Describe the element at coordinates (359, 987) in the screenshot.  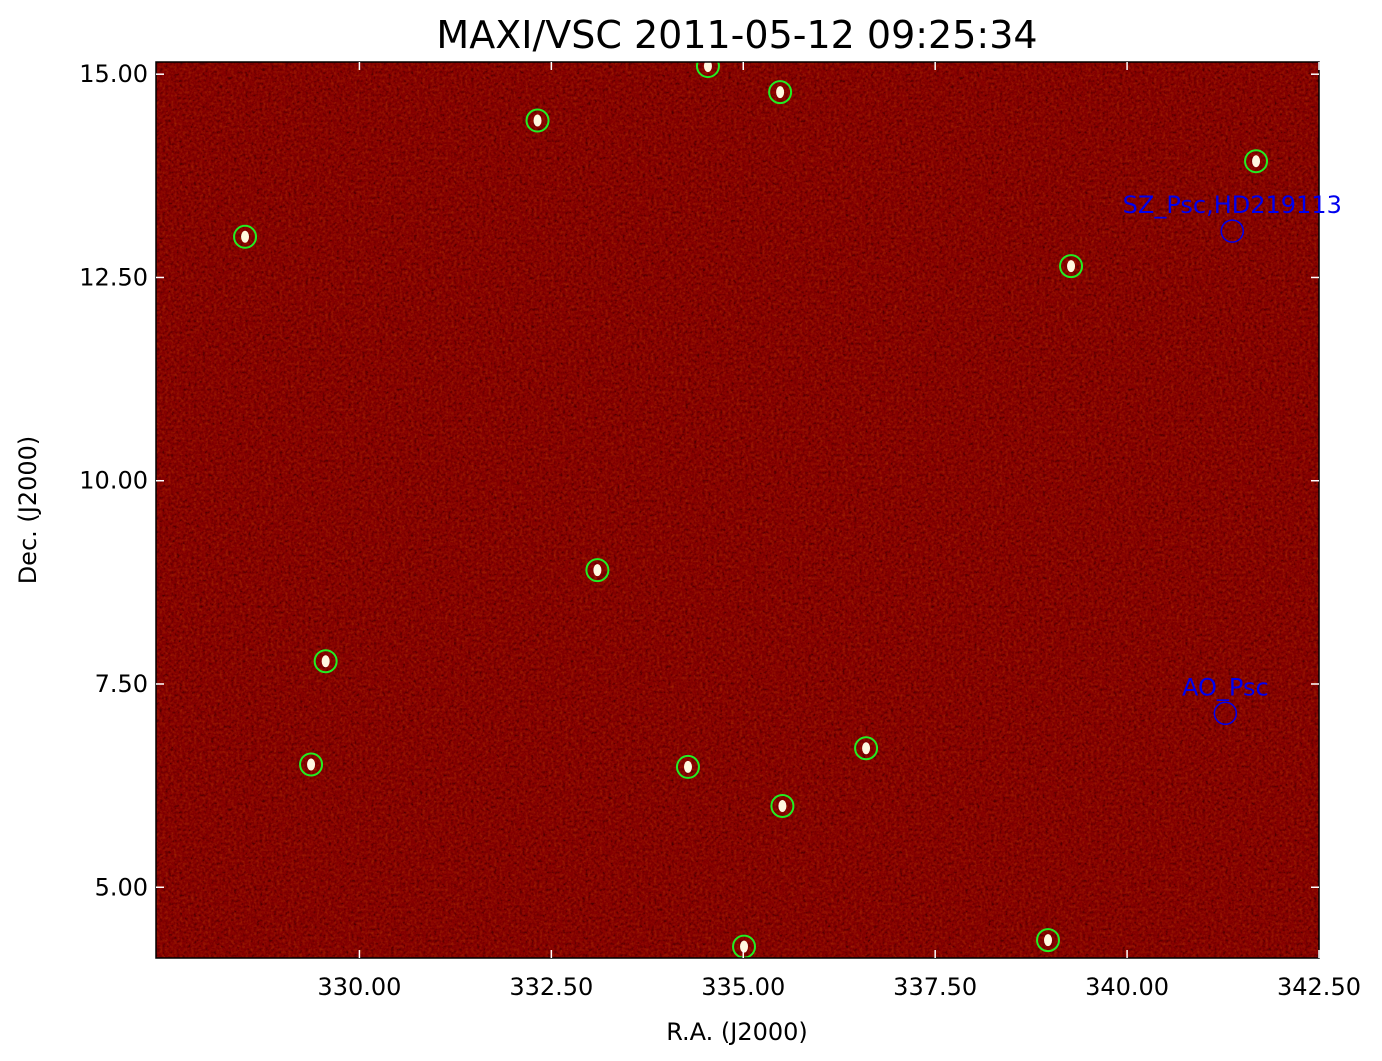
I see `x-tick-label: 330.00` at that location.